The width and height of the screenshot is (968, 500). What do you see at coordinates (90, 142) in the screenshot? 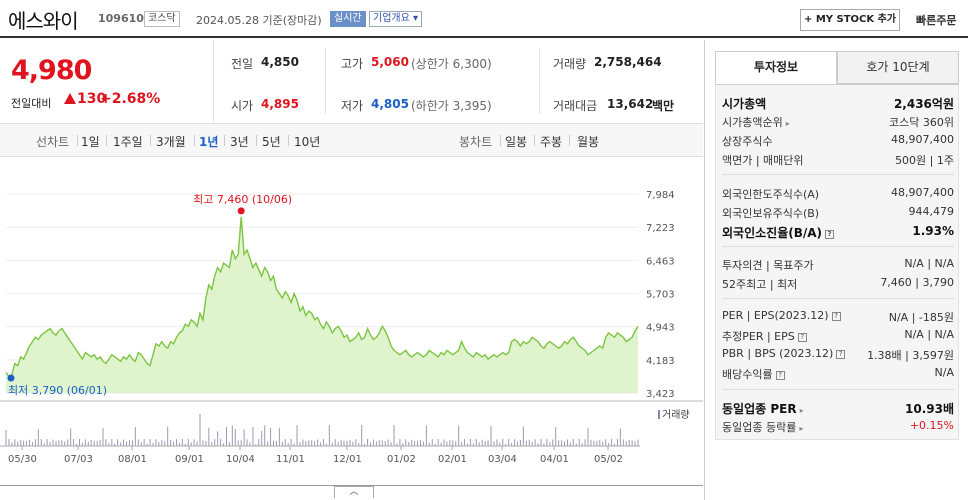
I see `period-1d: 1일` at bounding box center [90, 142].